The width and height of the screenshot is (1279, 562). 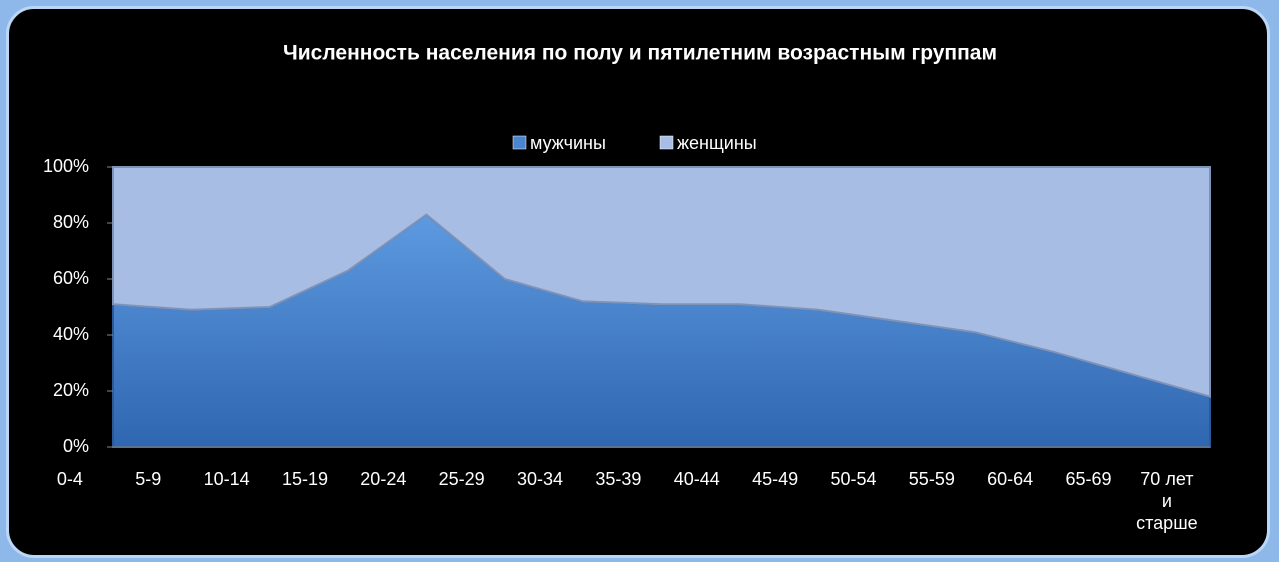 I want to click on y-tick-label: 40%, so click(x=71, y=334).